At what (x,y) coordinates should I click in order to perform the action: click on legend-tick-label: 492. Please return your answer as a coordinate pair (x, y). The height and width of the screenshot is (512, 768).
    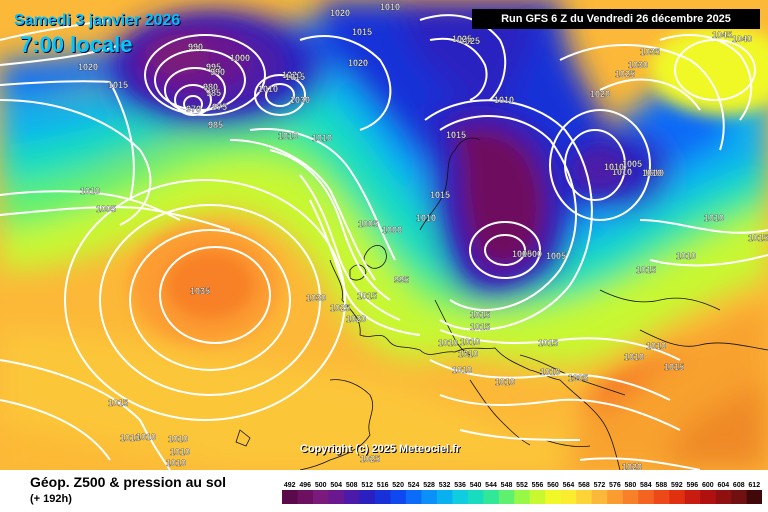
    Looking at the image, I should click on (290, 485).